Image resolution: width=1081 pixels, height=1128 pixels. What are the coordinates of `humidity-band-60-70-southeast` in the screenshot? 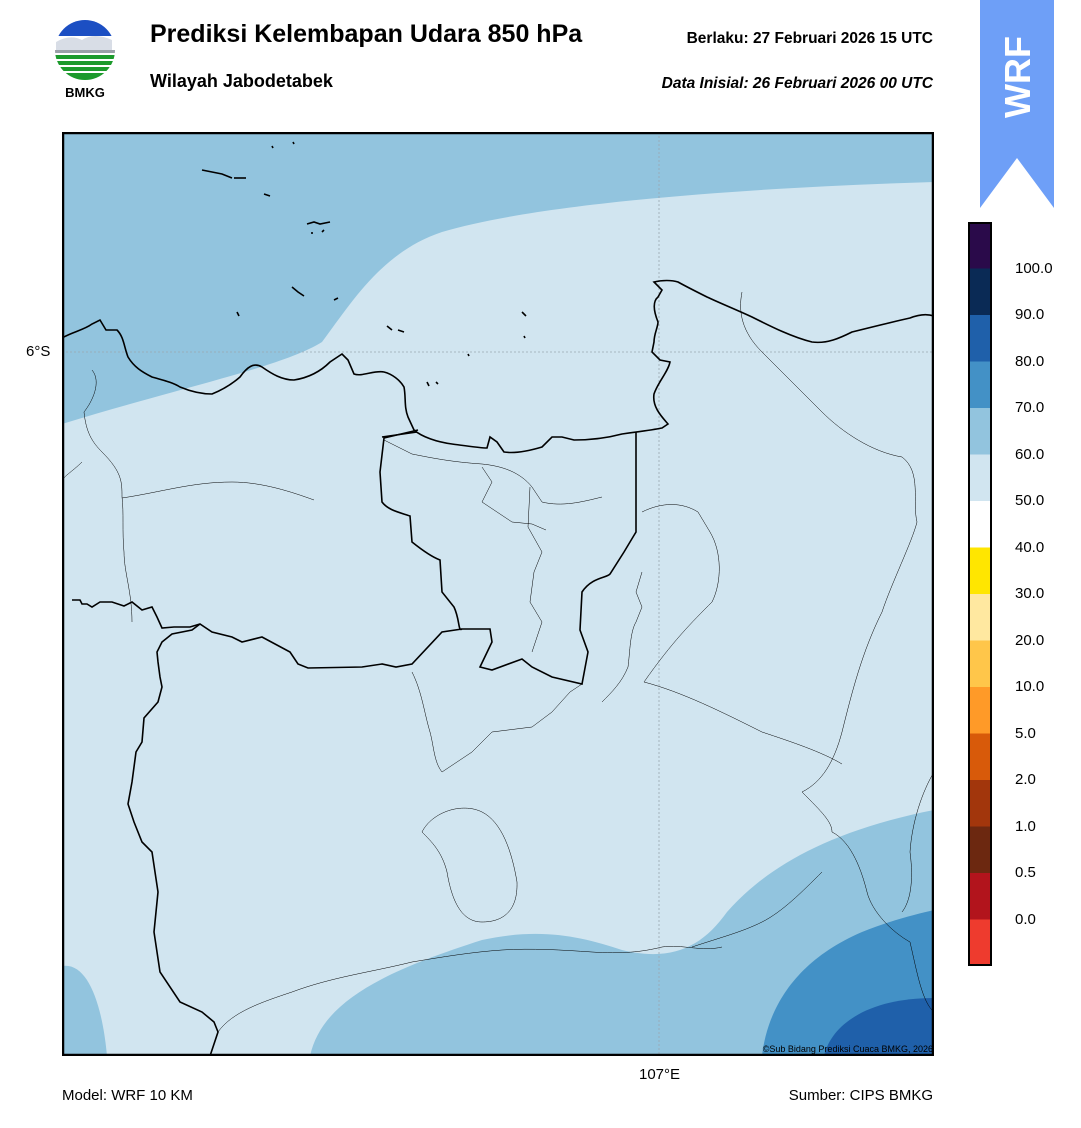 It's located at (622, 933).